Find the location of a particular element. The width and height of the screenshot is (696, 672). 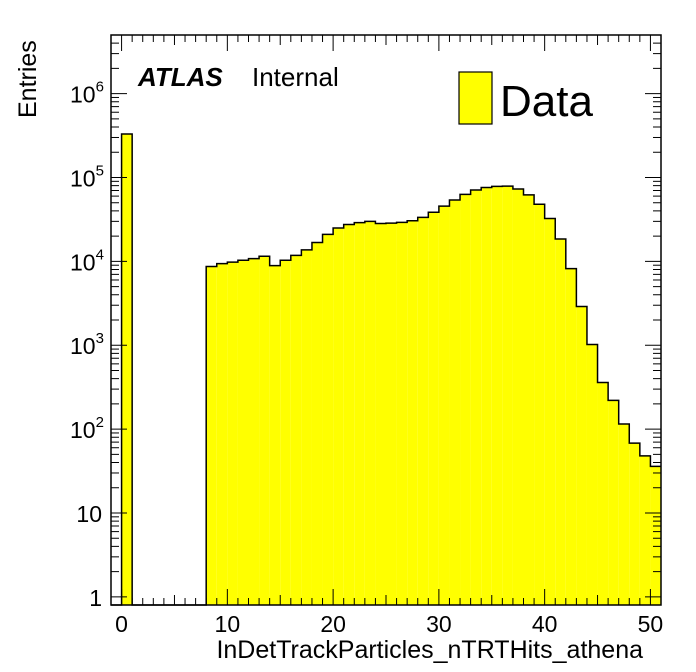

y-tick-label: 10³ is located at coordinates (87, 344).